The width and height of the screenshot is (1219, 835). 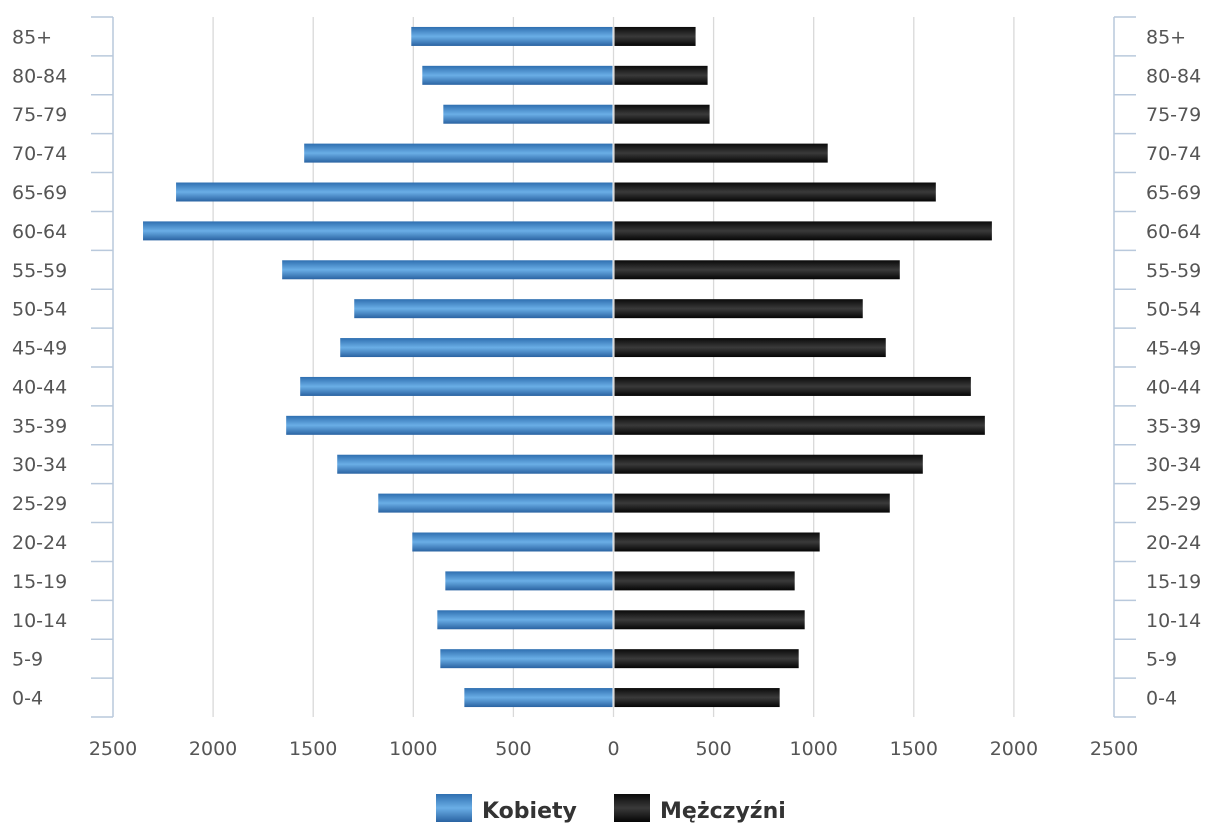 What do you see at coordinates (39, 504) in the screenshot?
I see `y-tick-label-left: 25-29` at bounding box center [39, 504].